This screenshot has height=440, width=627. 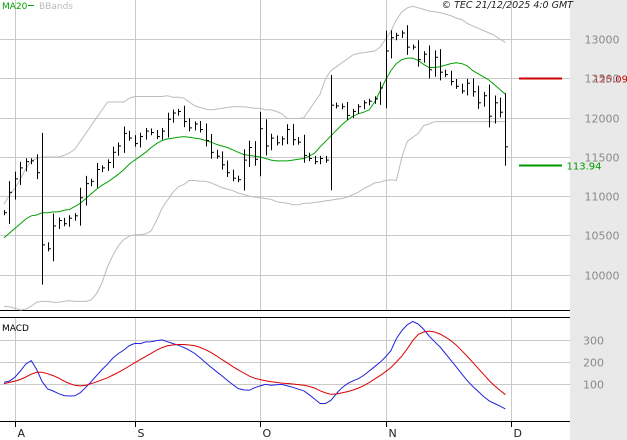 I want to click on price-y-tick-label: 10500, so click(x=602, y=236).